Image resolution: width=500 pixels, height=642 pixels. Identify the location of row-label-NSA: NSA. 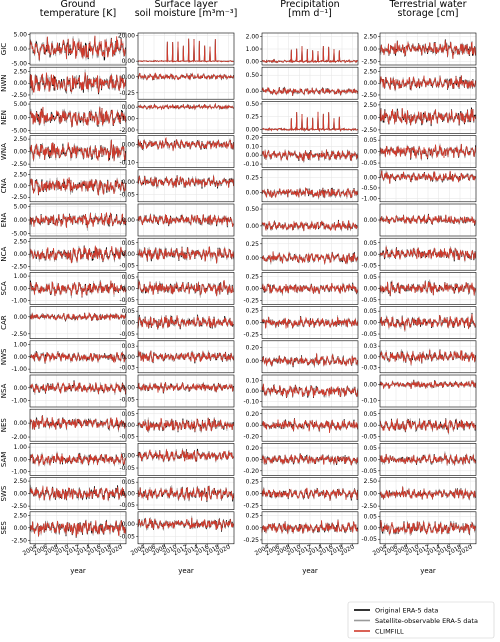
(4, 390).